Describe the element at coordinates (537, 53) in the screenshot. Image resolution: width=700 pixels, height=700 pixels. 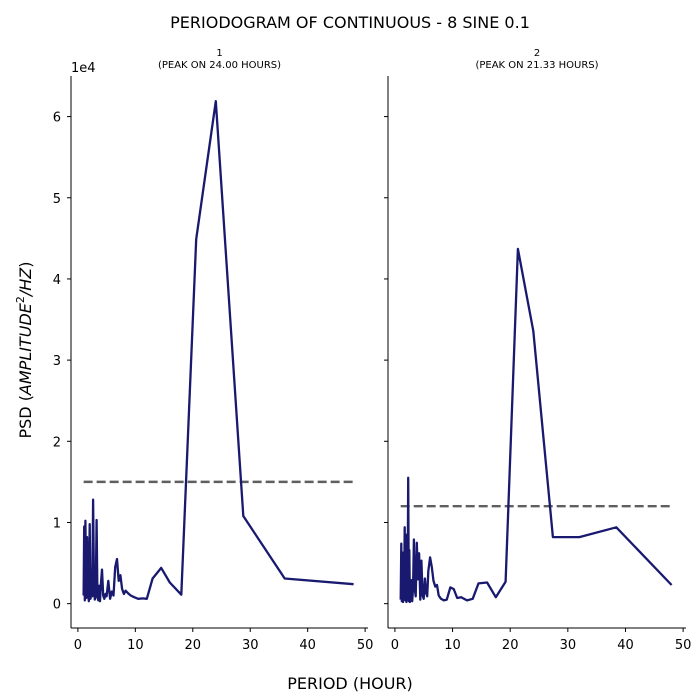
I see `panel-title-number: 2` at that location.